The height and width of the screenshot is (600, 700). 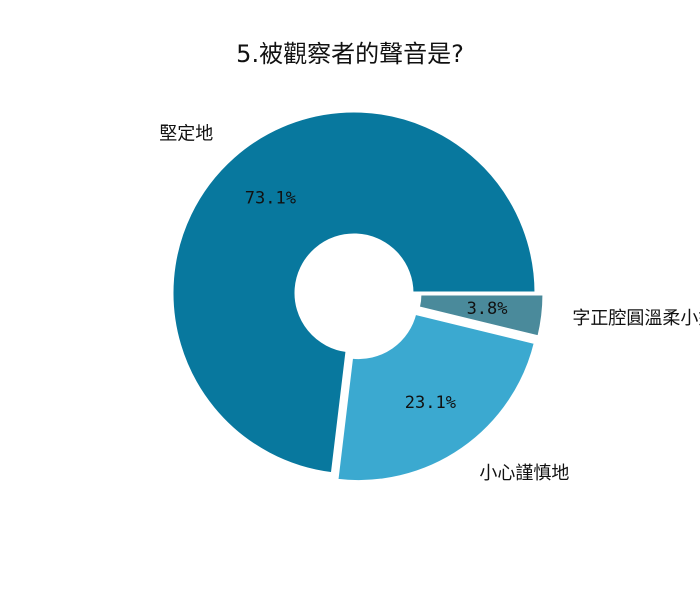 What do you see at coordinates (487, 309) in the screenshot?
I see `pie-percent-label-2: 3.8%` at bounding box center [487, 309].